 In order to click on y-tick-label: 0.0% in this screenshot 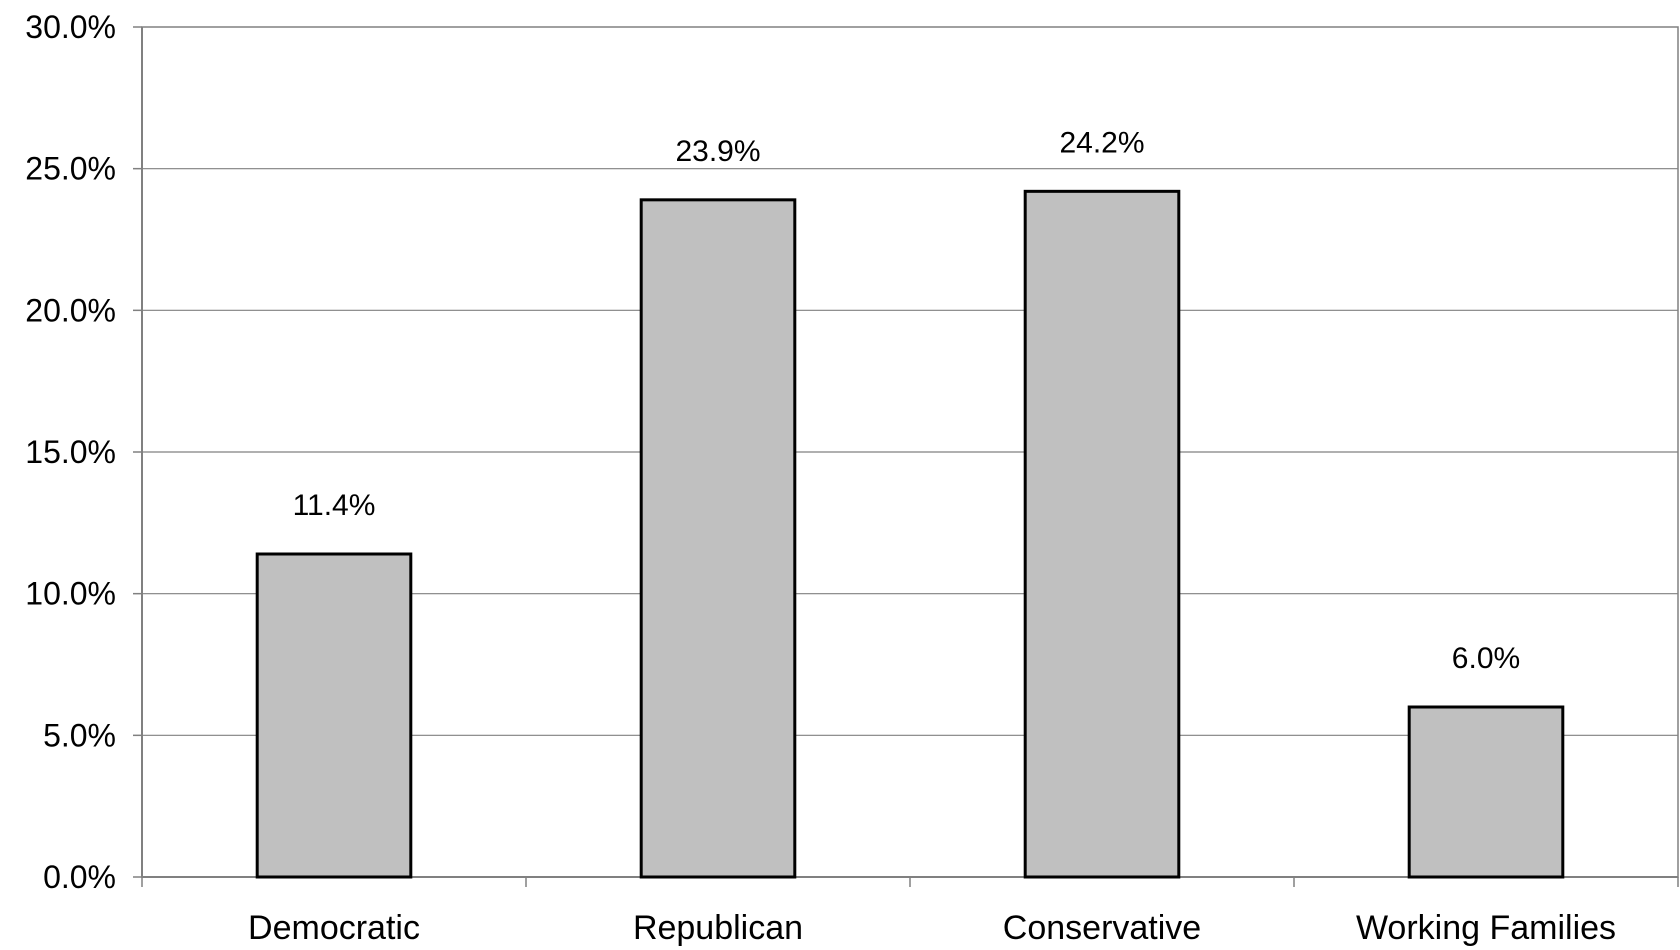, I will do `click(79, 877)`.